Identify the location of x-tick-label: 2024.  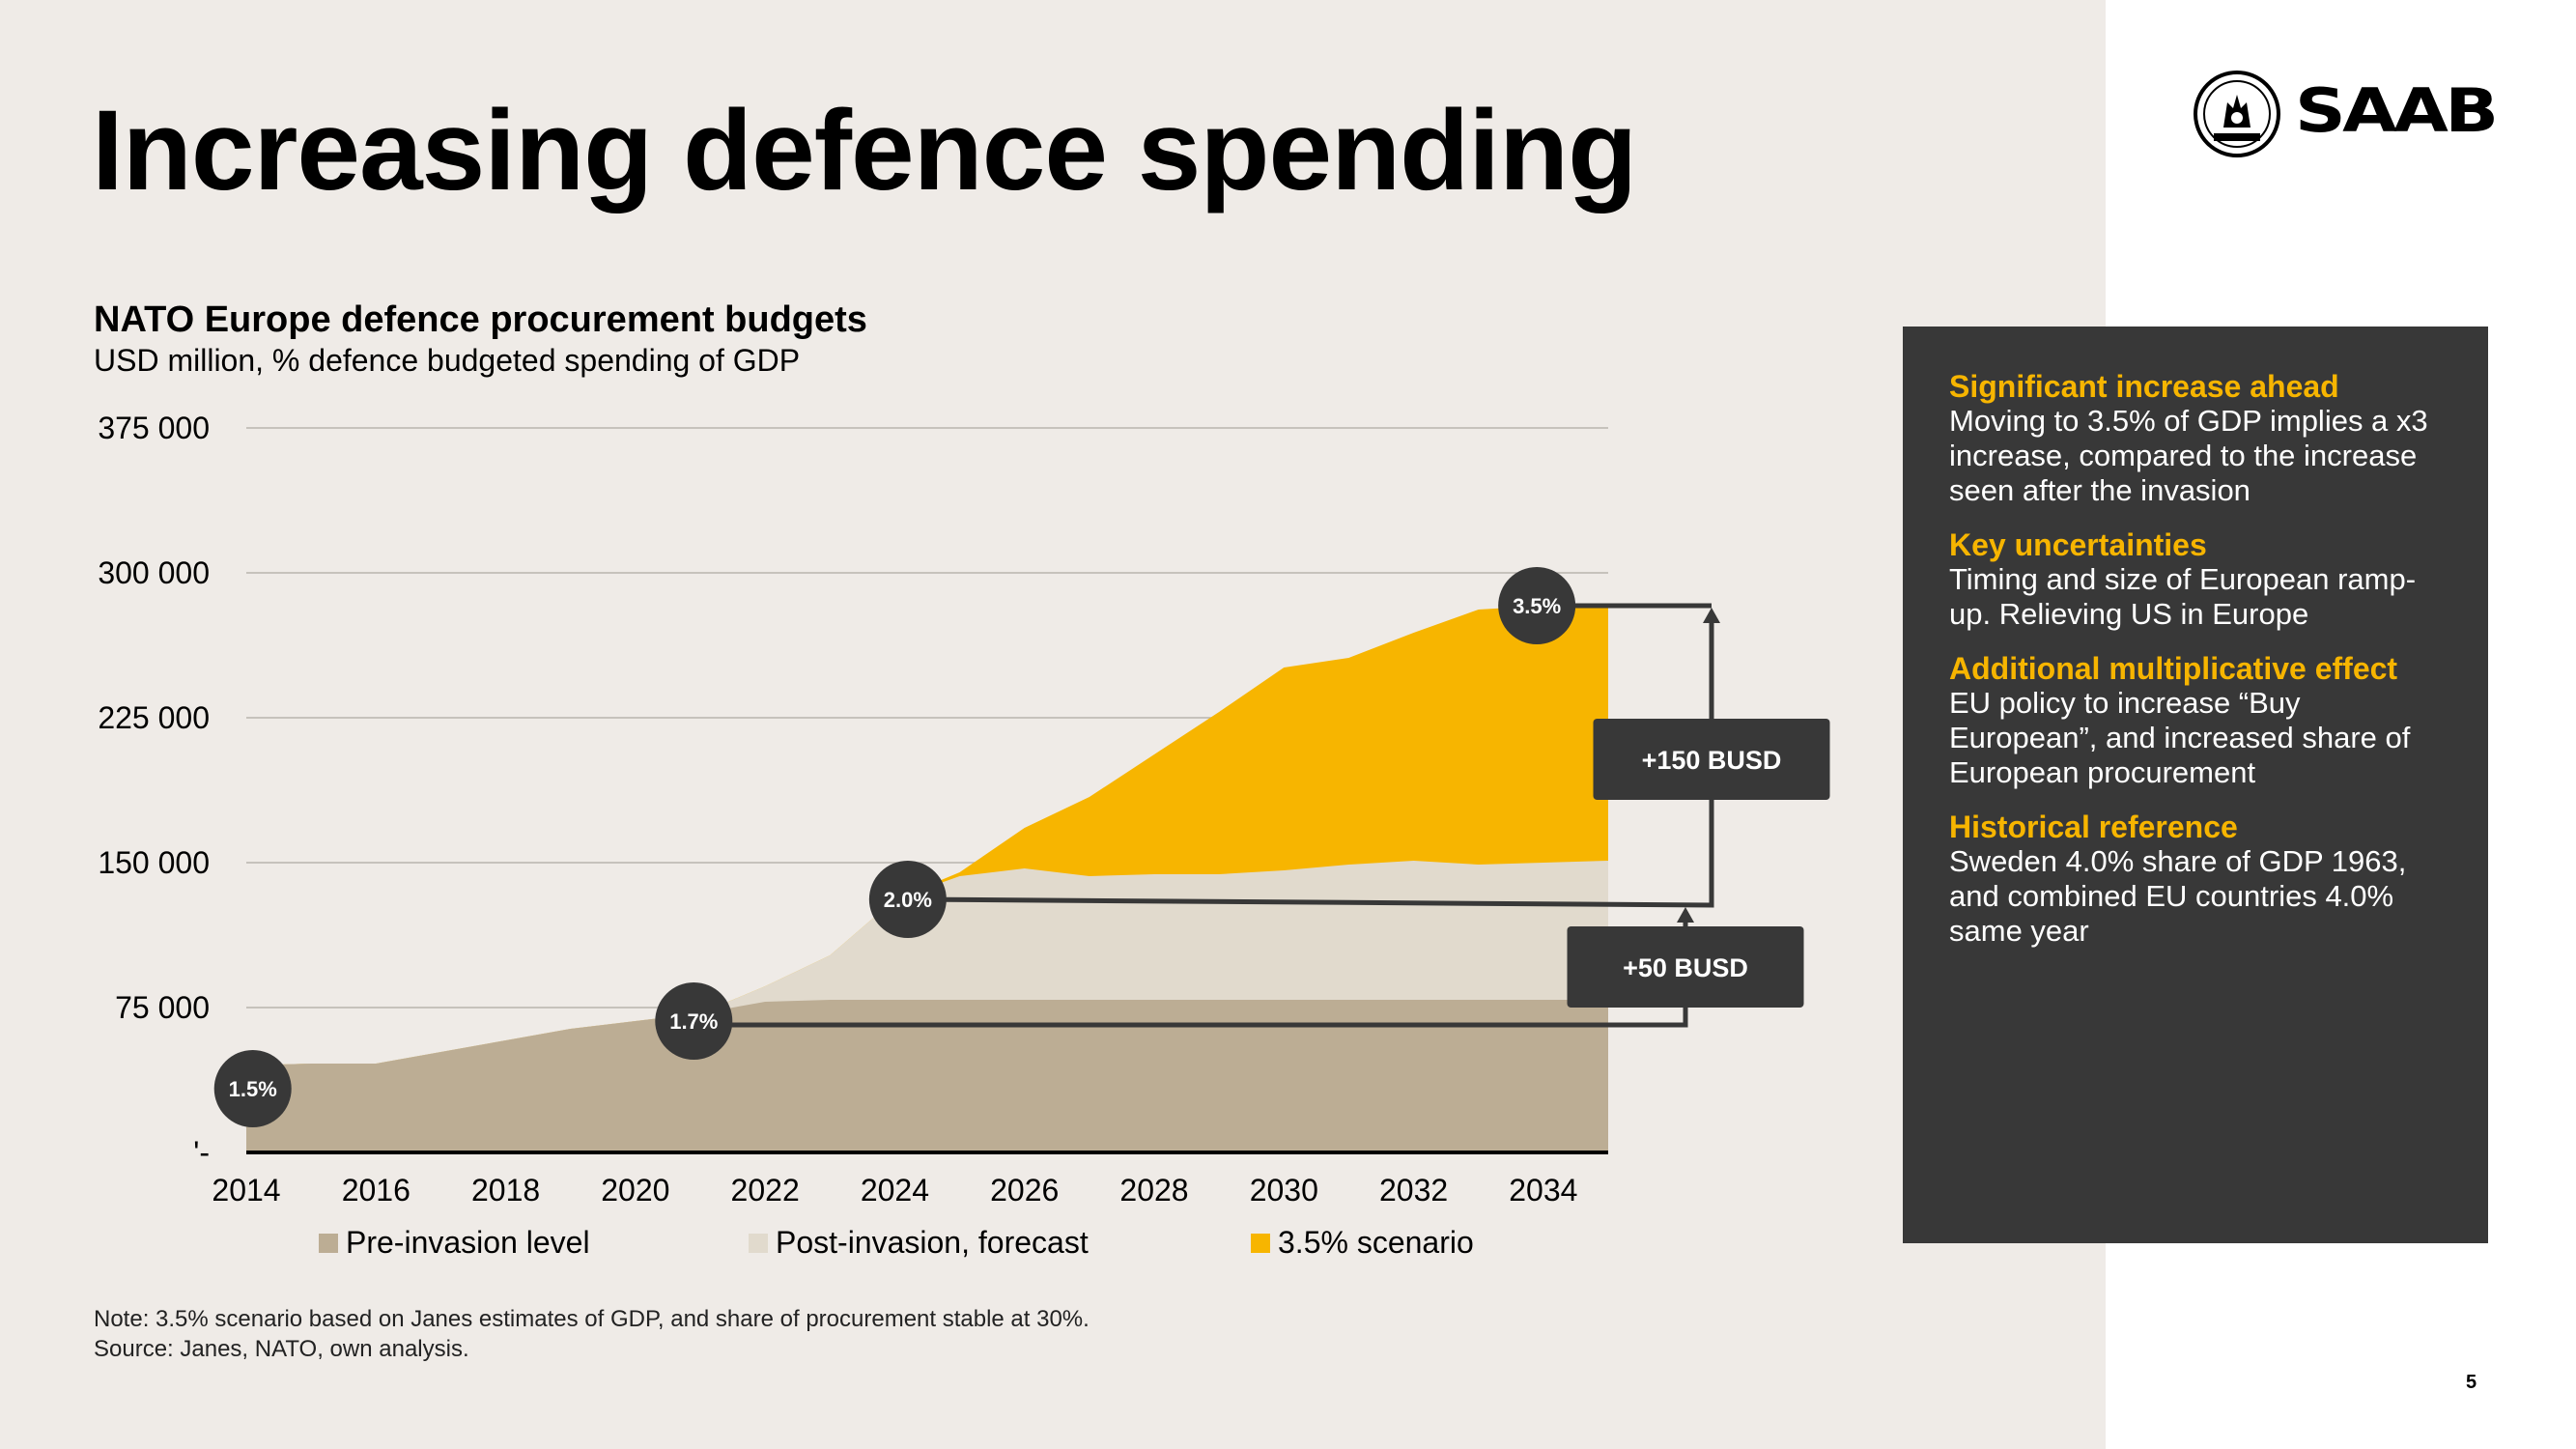
(895, 1190).